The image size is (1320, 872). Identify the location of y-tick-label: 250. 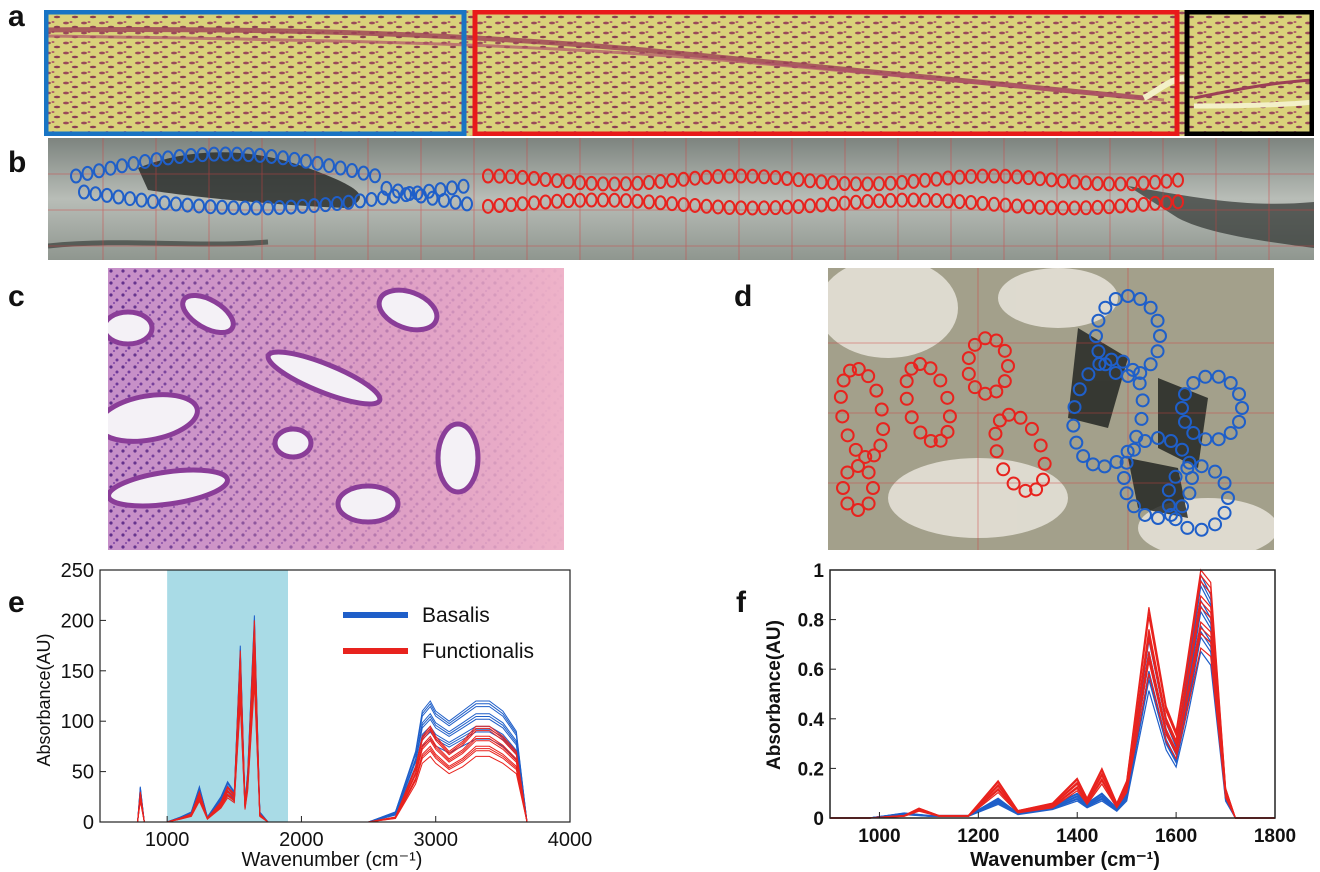
(77, 571).